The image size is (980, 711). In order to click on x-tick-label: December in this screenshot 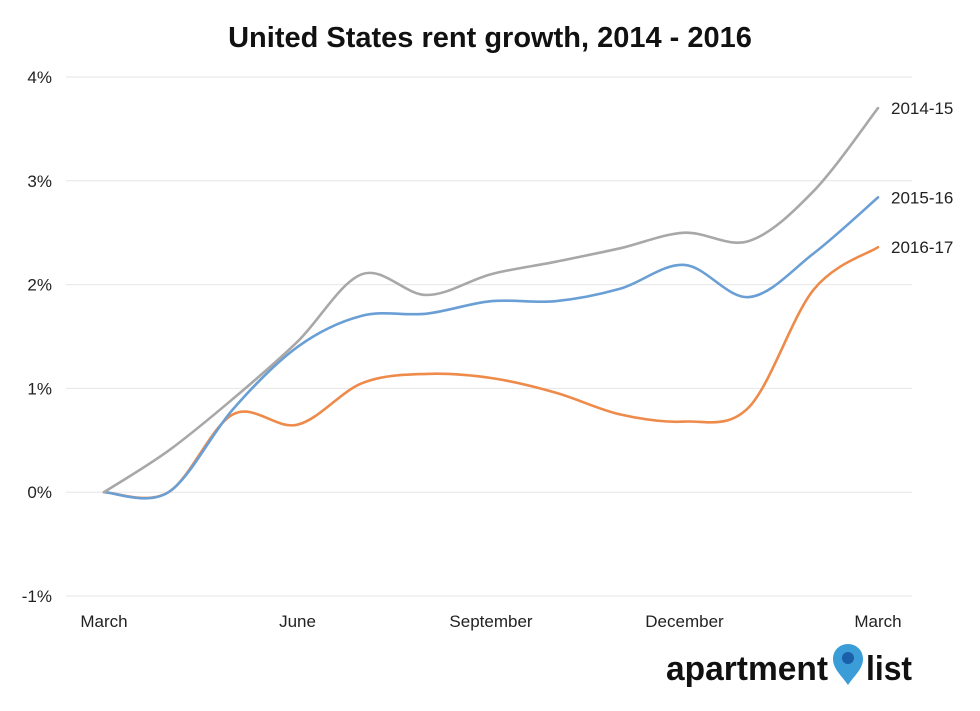, I will do `click(684, 621)`.